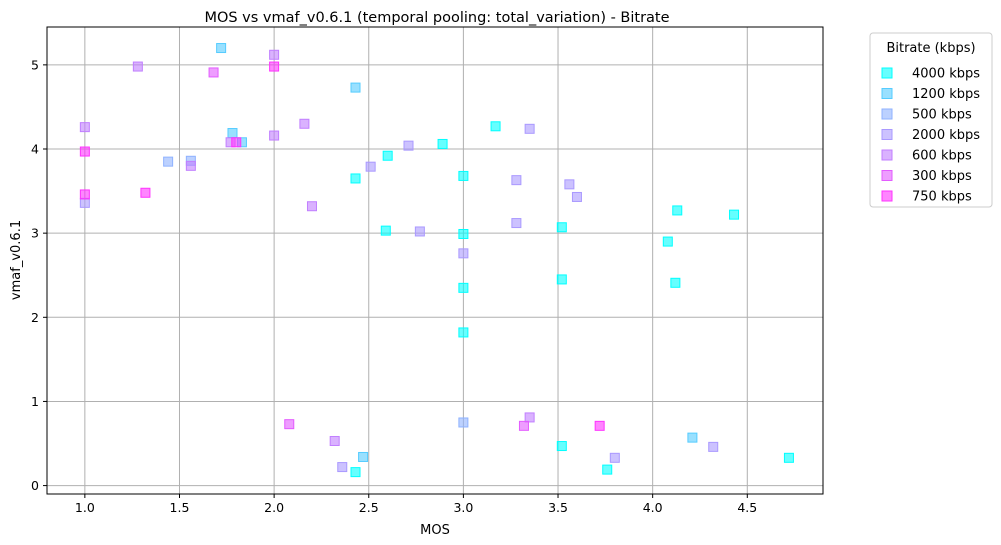 The height and width of the screenshot is (545, 1001). I want to click on x-axis-label: MOS, so click(435, 530).